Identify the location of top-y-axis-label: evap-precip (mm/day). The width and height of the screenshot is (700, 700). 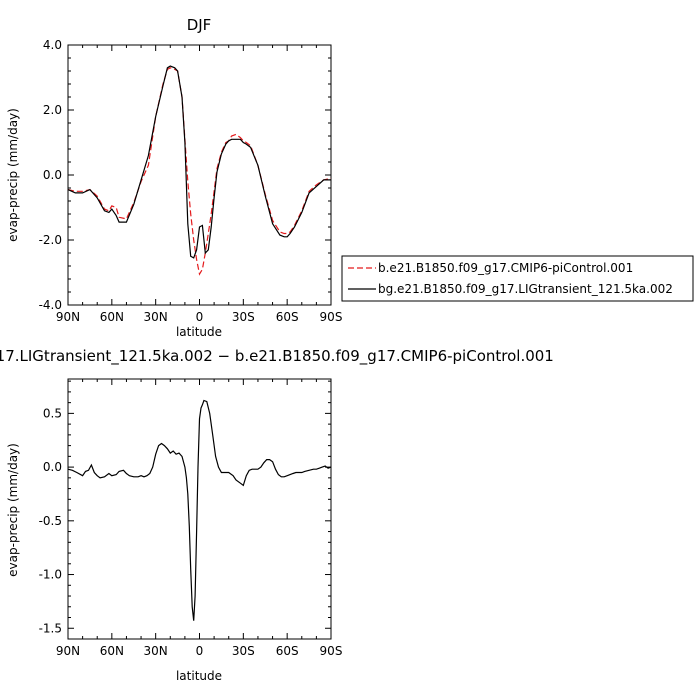
(13, 175).